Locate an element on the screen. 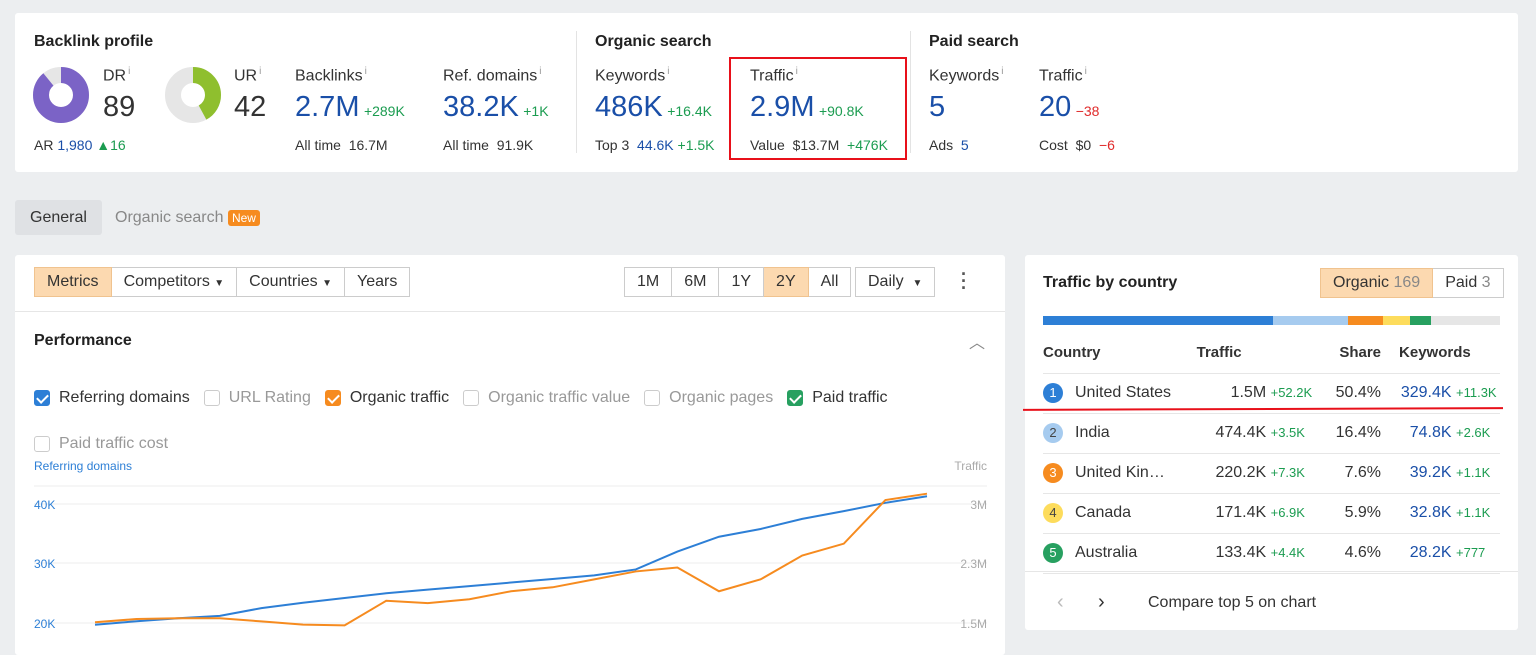  country-row: 2 India 474.4K +3.5K 16.4% 74.8K +2.6K is located at coordinates (1271, 433).